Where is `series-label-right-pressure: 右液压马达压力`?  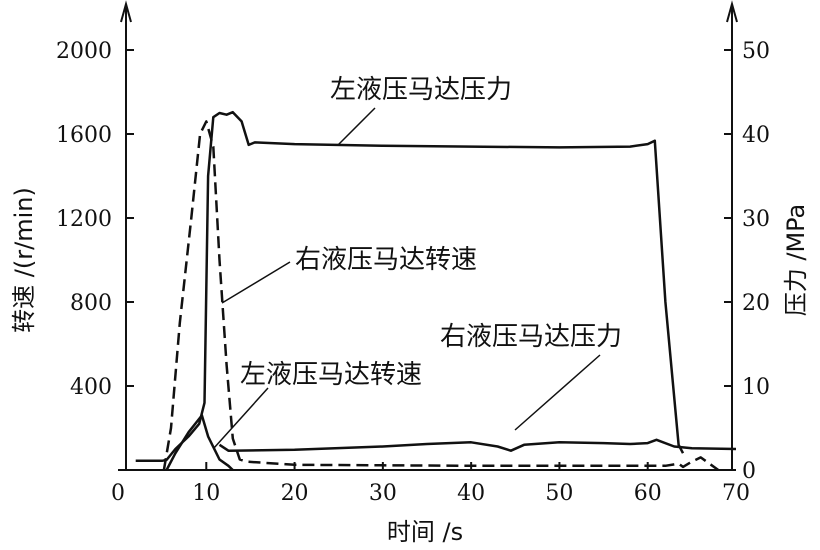 series-label-right-pressure: 右液压马达压力 is located at coordinates (531, 337).